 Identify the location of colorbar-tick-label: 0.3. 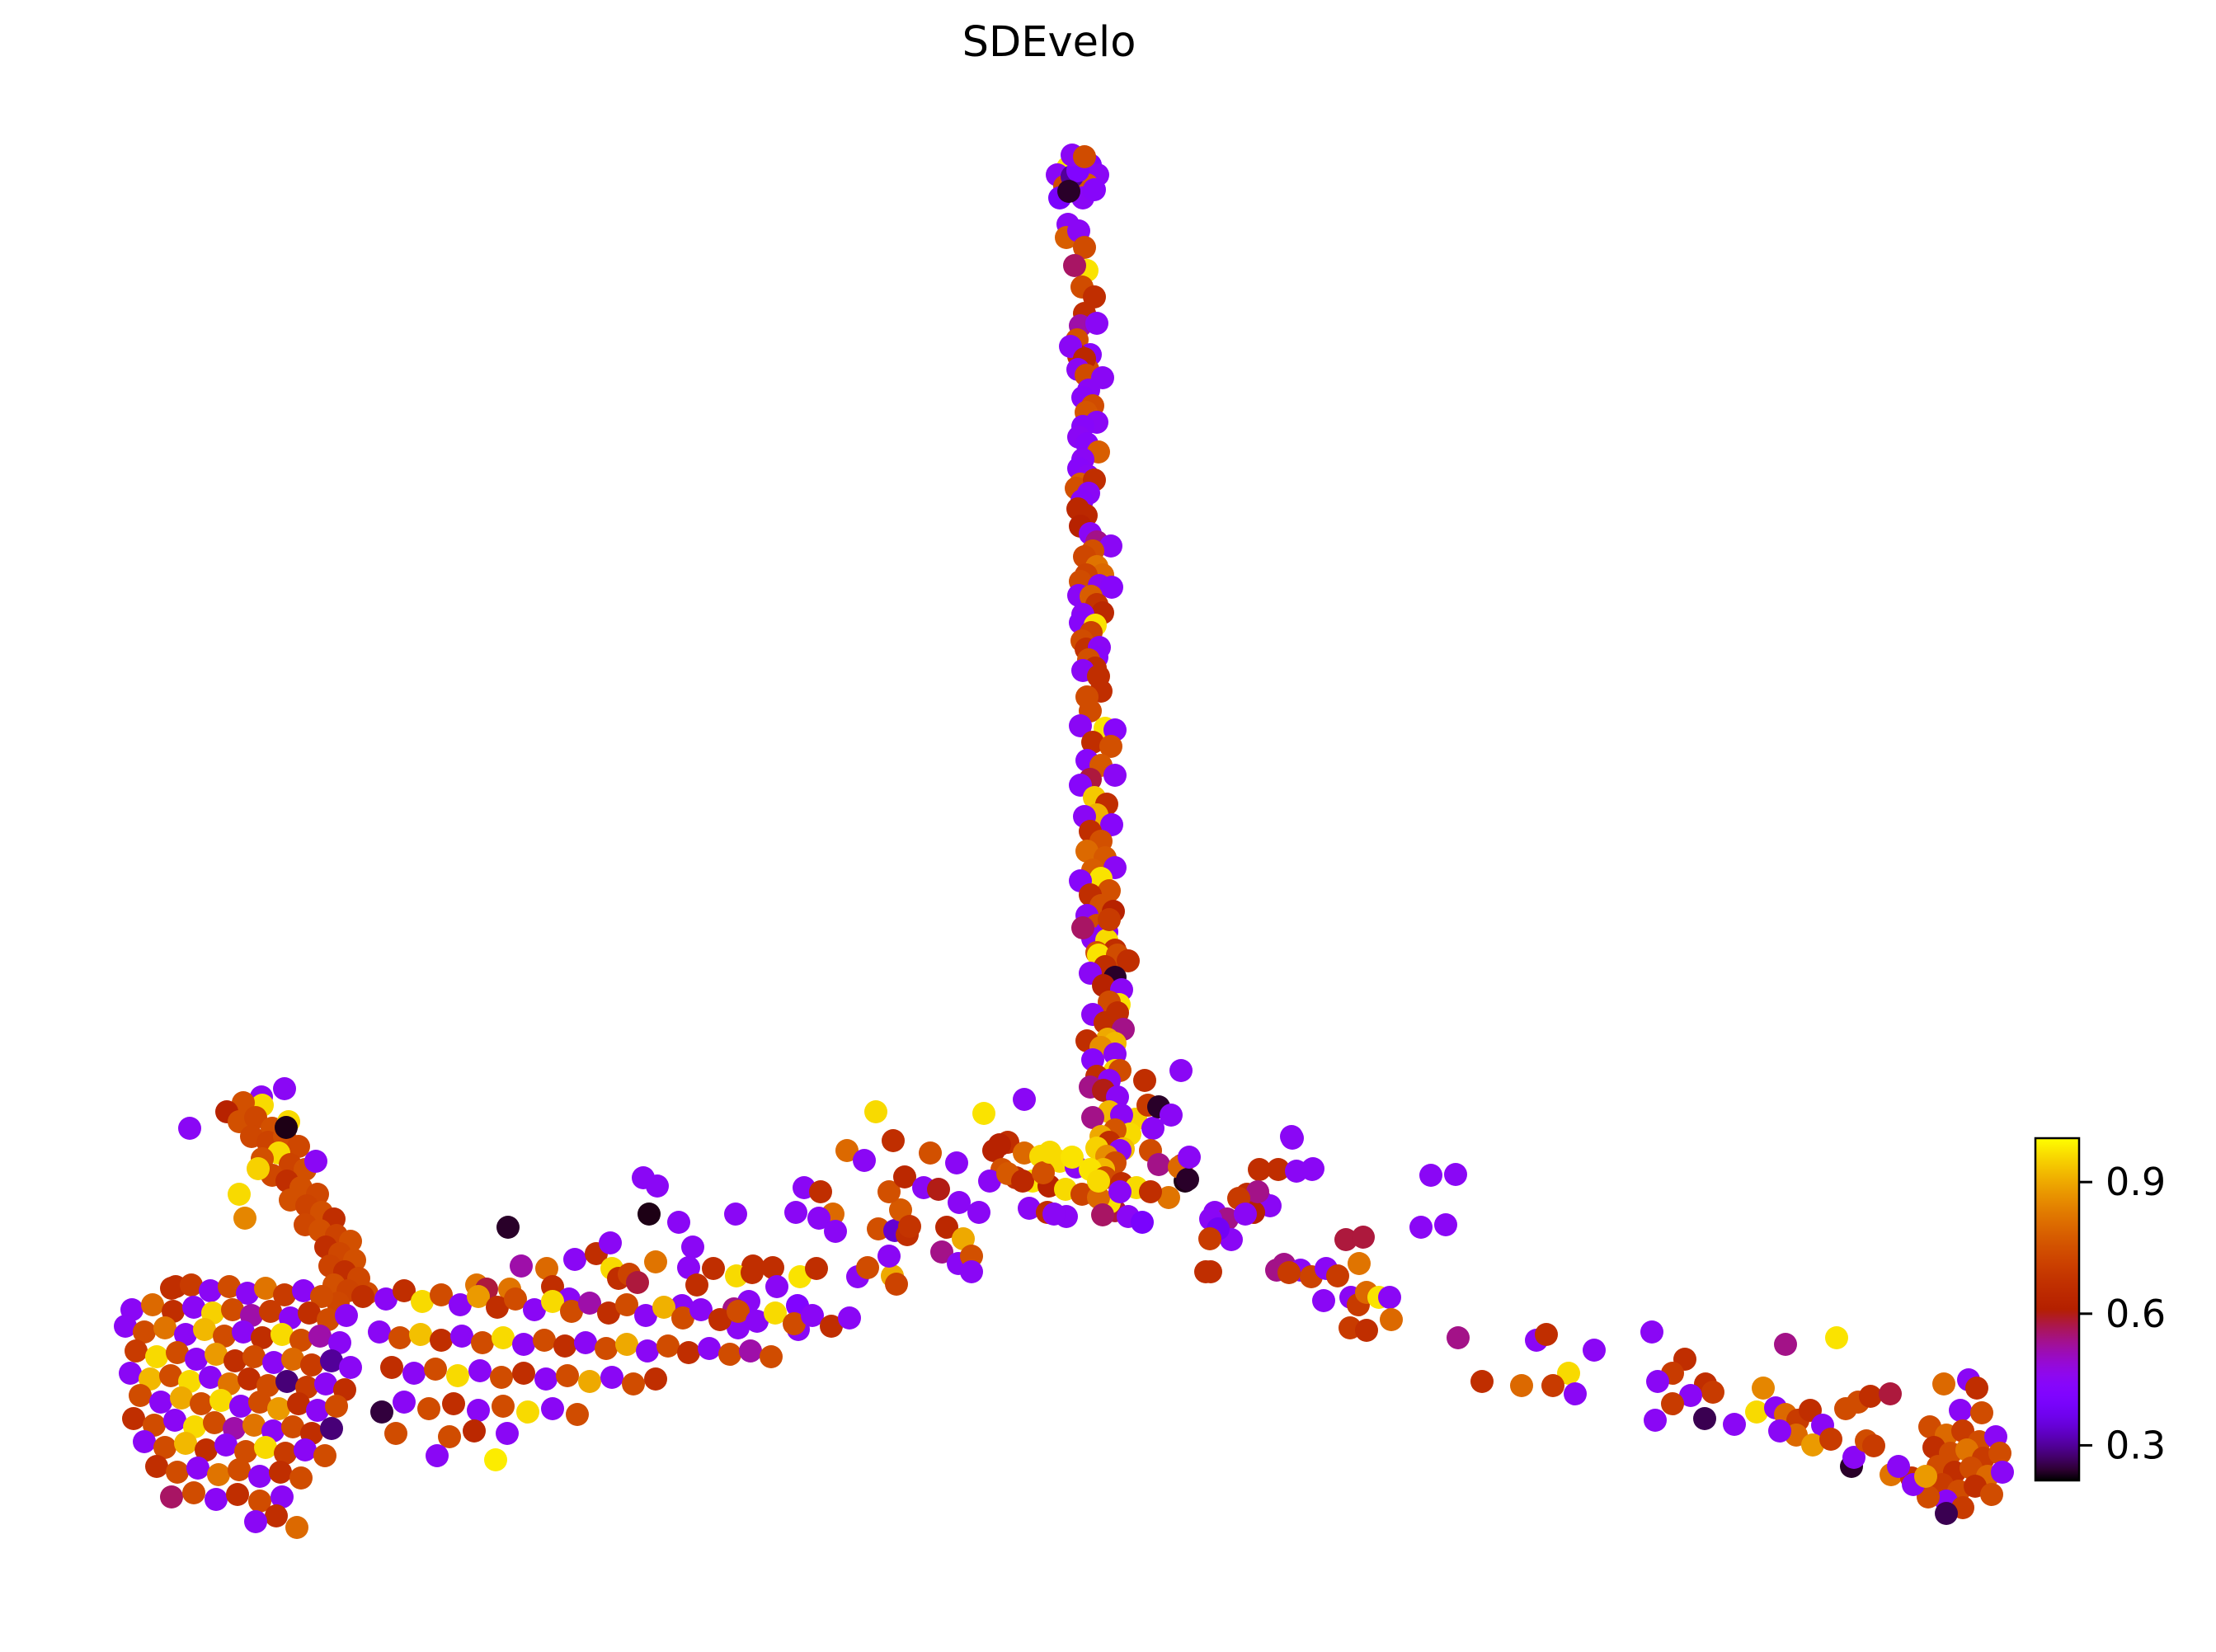
(2135, 1445).